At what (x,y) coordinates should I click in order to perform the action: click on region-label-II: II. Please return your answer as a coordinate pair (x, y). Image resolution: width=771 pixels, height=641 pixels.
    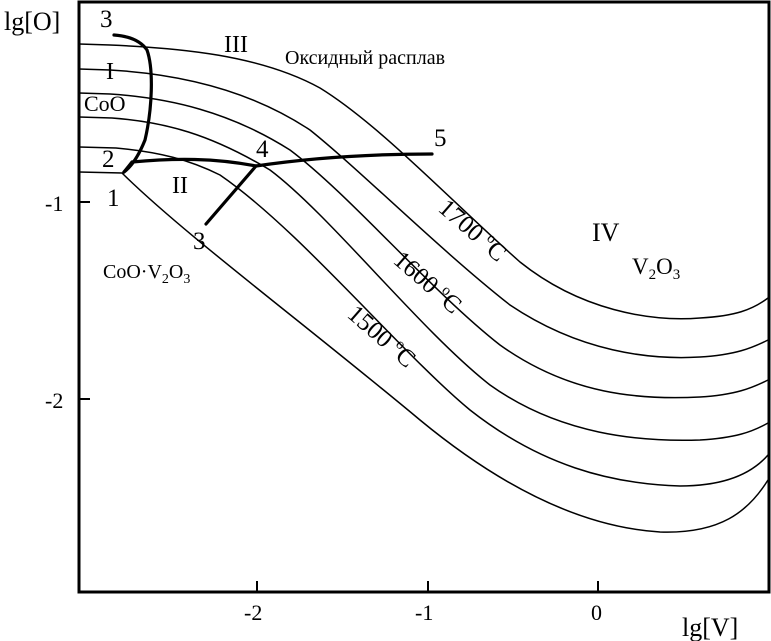
    Looking at the image, I should click on (180, 186).